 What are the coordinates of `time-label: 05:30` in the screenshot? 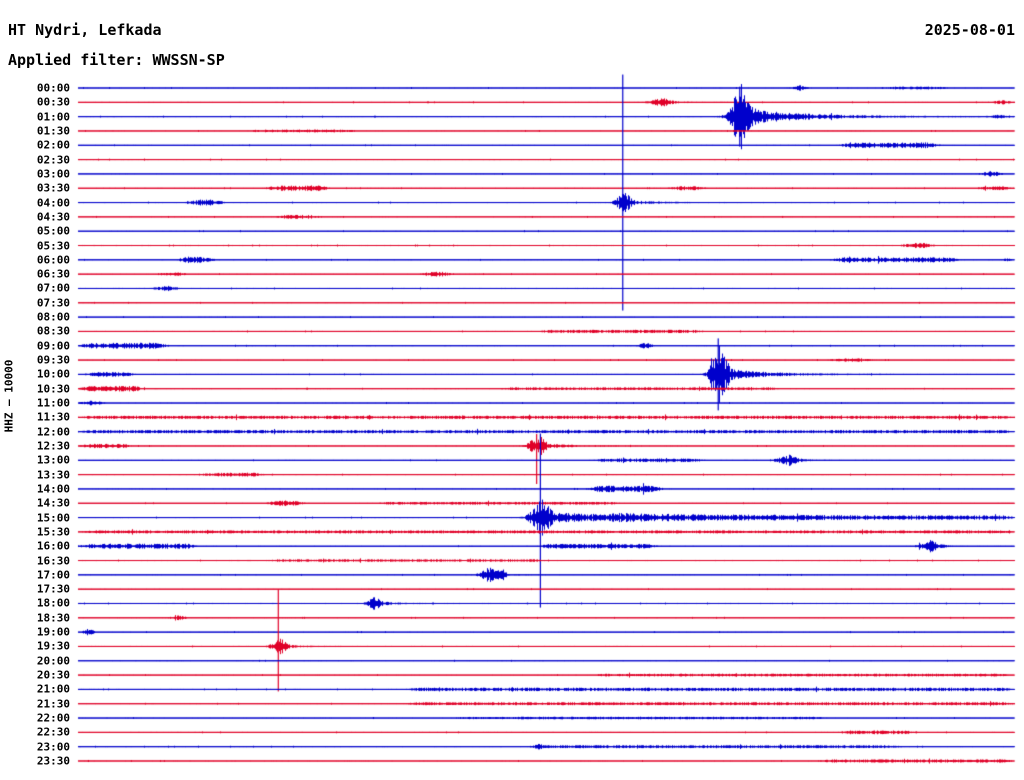 It's located at (53, 245).